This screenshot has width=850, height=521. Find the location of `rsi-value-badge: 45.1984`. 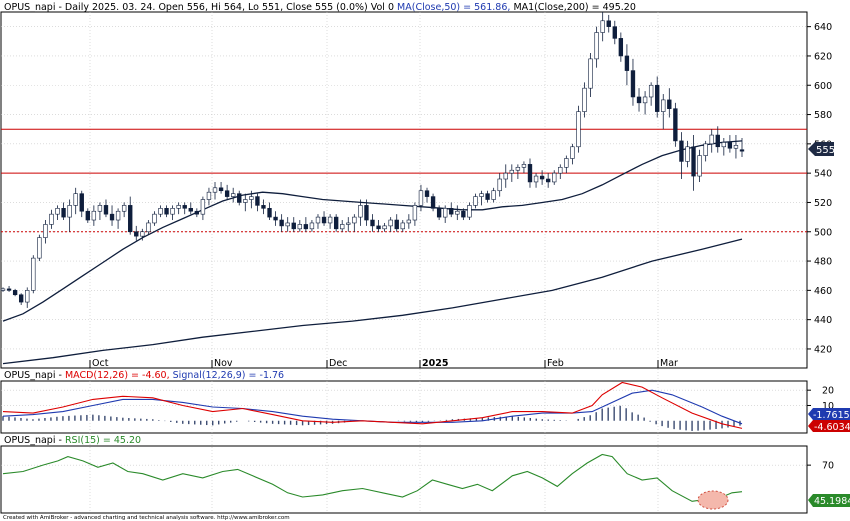

rsi-value-badge: 45.1984 is located at coordinates (829, 500).